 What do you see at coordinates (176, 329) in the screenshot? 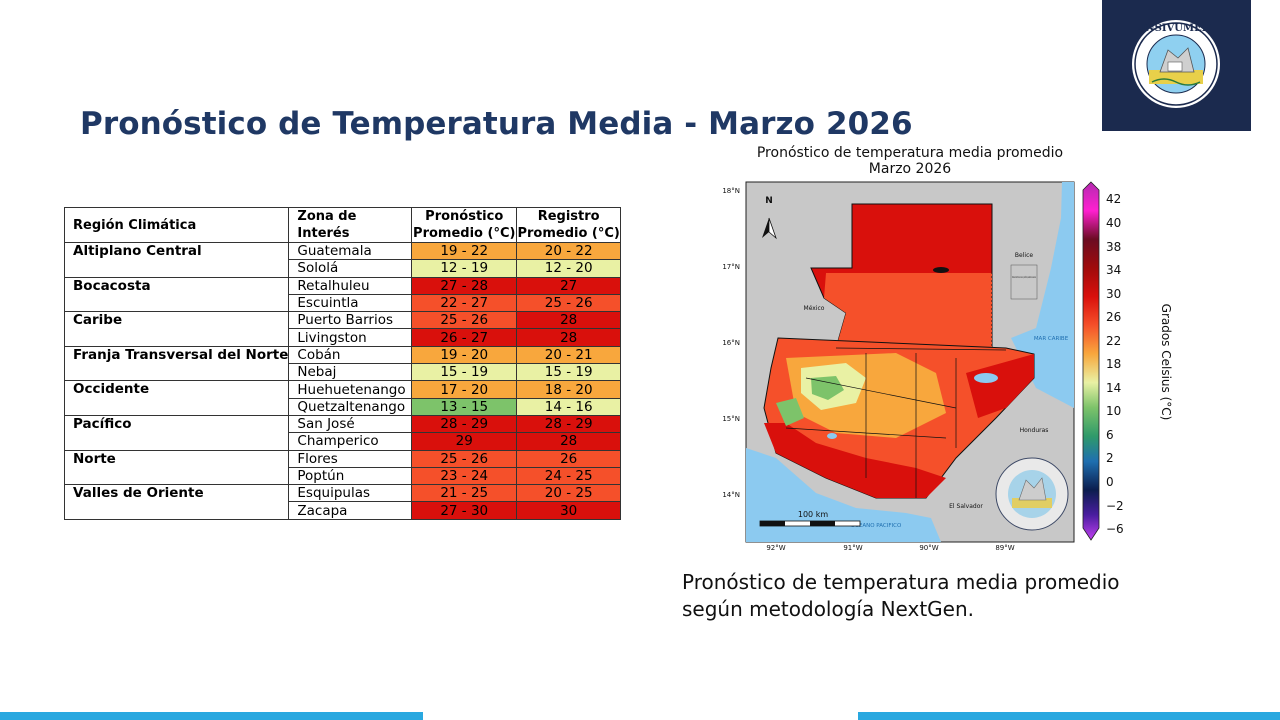
I see `region-cell: Caribe` at bounding box center [176, 329].